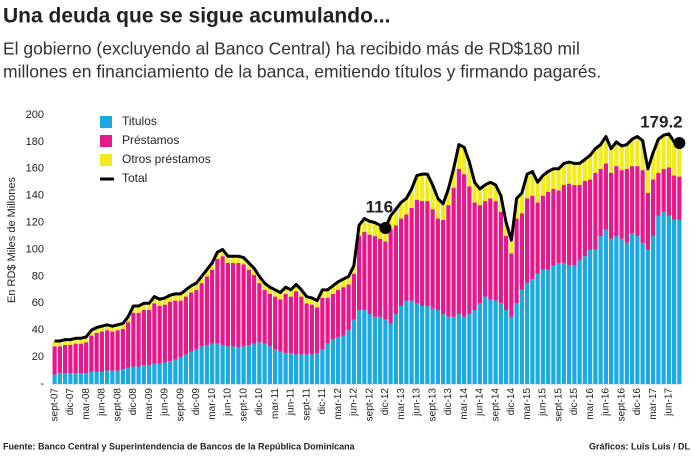 This screenshot has width=693, height=457. I want to click on x-tick-label: mar-12, so click(338, 404).